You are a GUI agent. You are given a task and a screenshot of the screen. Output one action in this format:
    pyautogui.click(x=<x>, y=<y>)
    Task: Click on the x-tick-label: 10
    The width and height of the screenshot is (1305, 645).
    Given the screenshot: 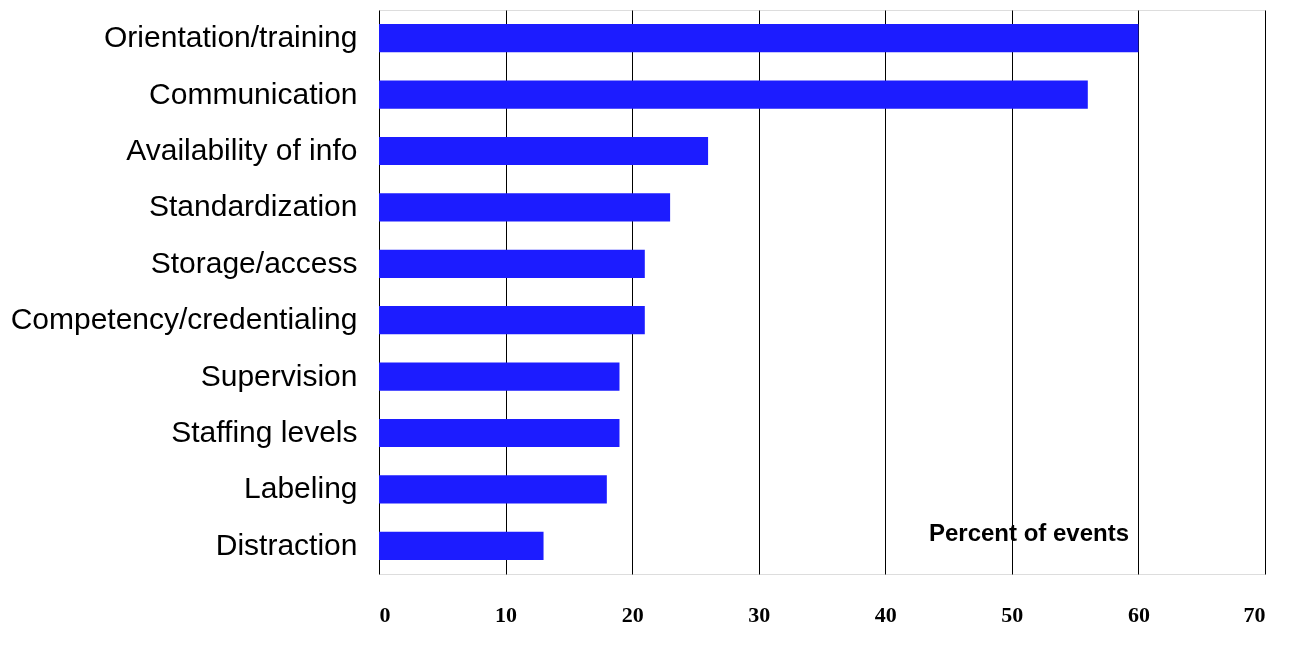 What is the action you would take?
    pyautogui.click(x=506, y=614)
    